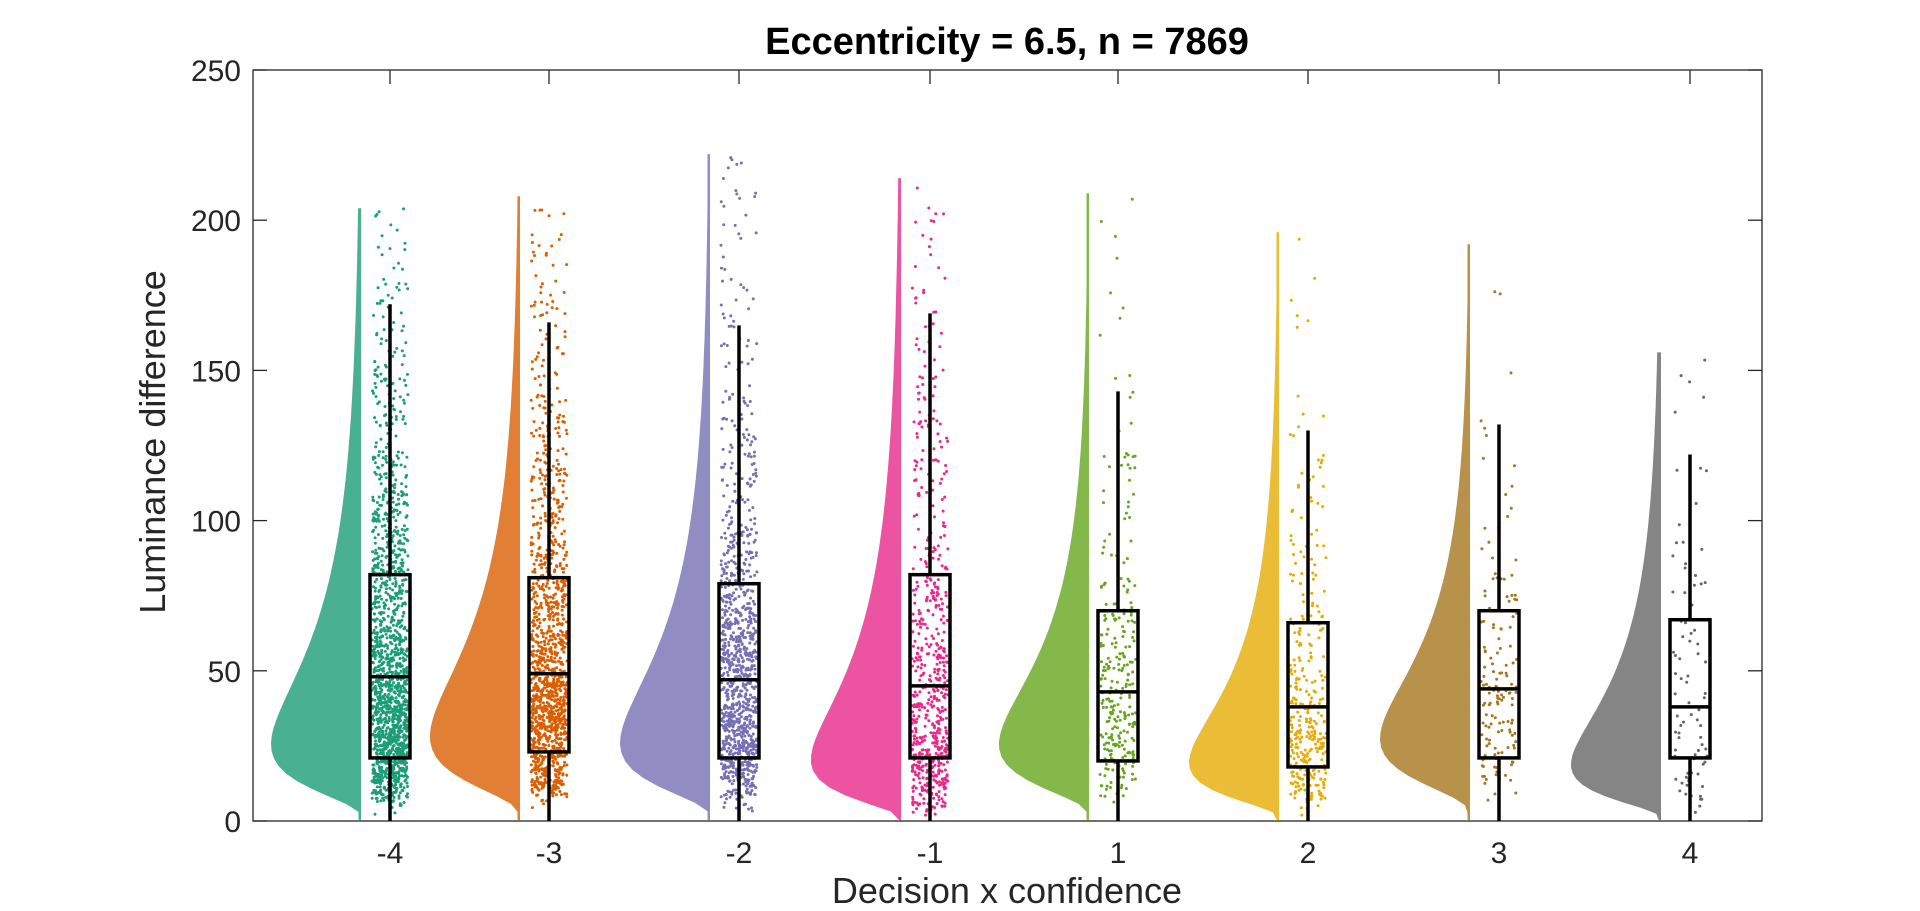 The width and height of the screenshot is (1920, 911). Describe the element at coordinates (930, 853) in the screenshot. I see `x-tick-label: -1` at that location.